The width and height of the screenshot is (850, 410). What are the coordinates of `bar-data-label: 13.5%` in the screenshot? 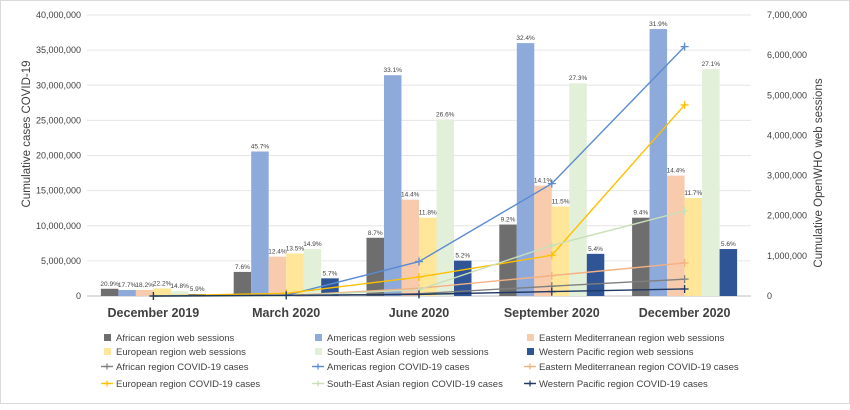 It's located at (295, 248).